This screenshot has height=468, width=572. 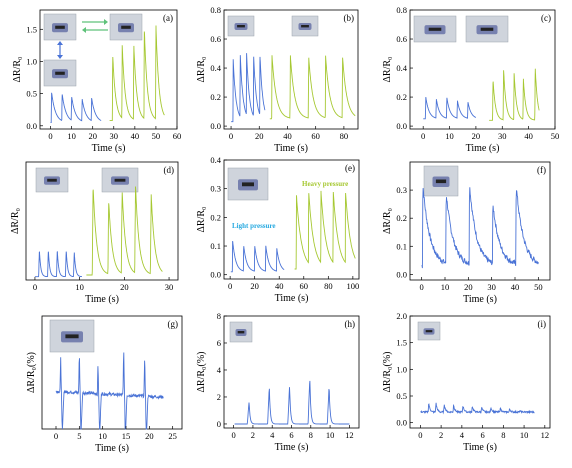 What do you see at coordinates (126, 27) in the screenshot?
I see `finger-straight-photo` at bounding box center [126, 27].